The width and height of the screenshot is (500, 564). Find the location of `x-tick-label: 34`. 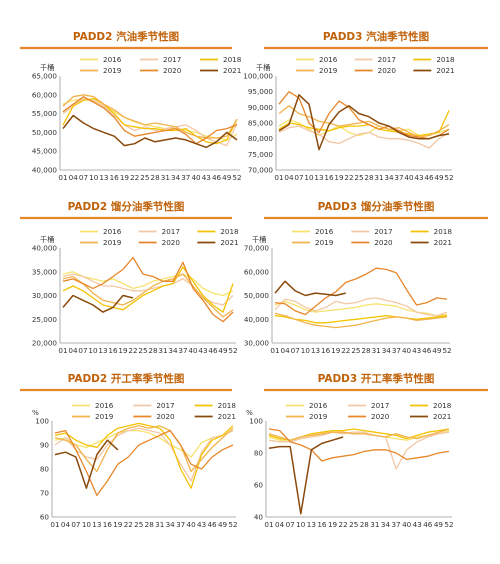

x-tick-label: 34 is located at coordinates (387, 350).